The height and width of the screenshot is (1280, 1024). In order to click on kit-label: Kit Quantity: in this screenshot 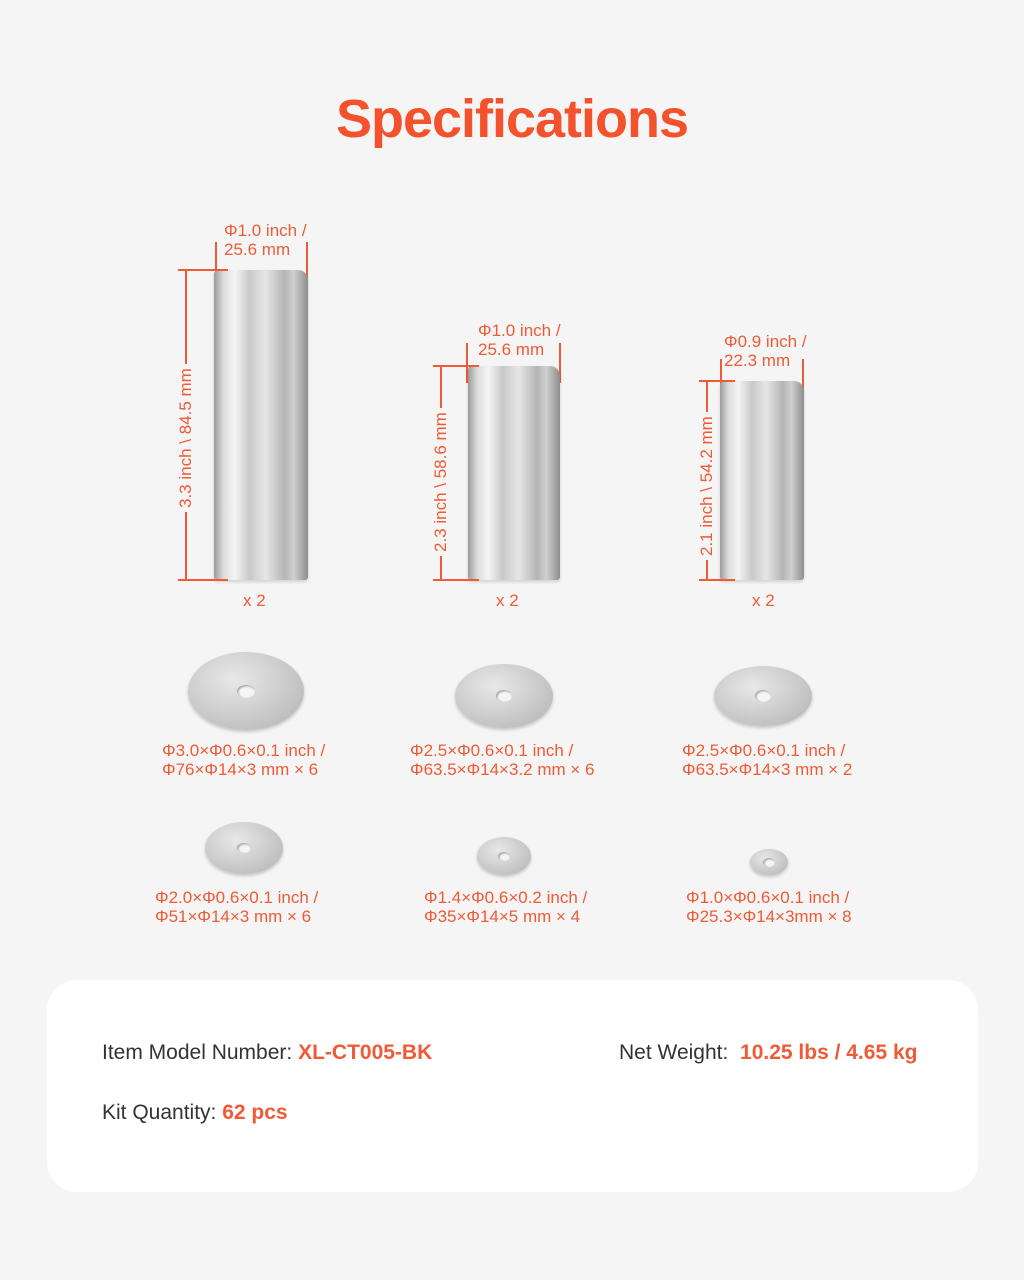, I will do `click(162, 1112)`.